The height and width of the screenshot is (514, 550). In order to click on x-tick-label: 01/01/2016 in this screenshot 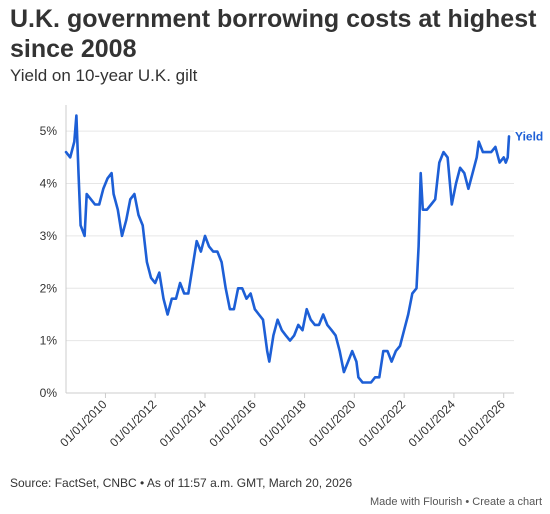, I will do `click(233, 423)`.